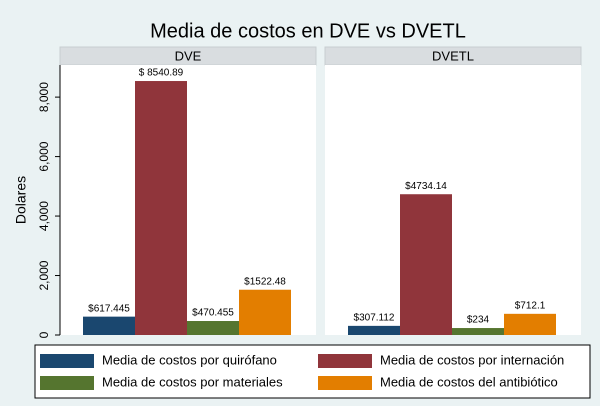 This screenshot has height=406, width=600. What do you see at coordinates (21, 200) in the screenshot?
I see `y-axis-title: Dolares` at bounding box center [21, 200].